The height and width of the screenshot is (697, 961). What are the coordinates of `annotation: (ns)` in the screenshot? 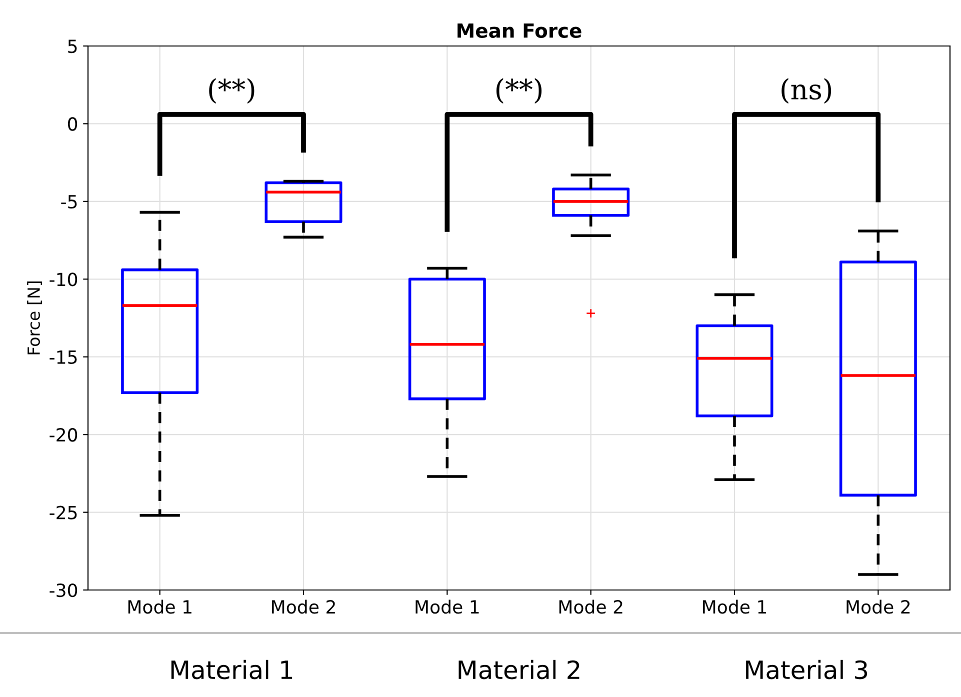 It's located at (807, 91).